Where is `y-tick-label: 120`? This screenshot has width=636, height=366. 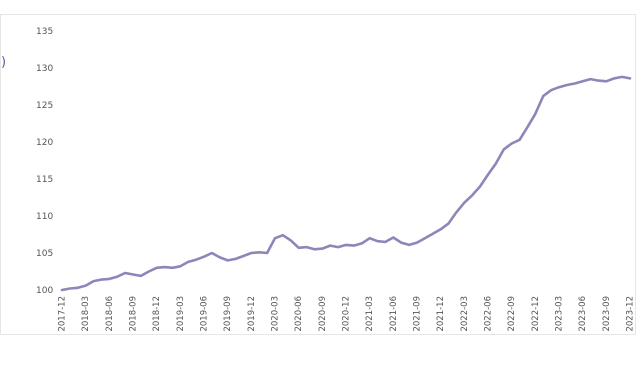
y-tick-label: 120 is located at coordinates (44, 143).